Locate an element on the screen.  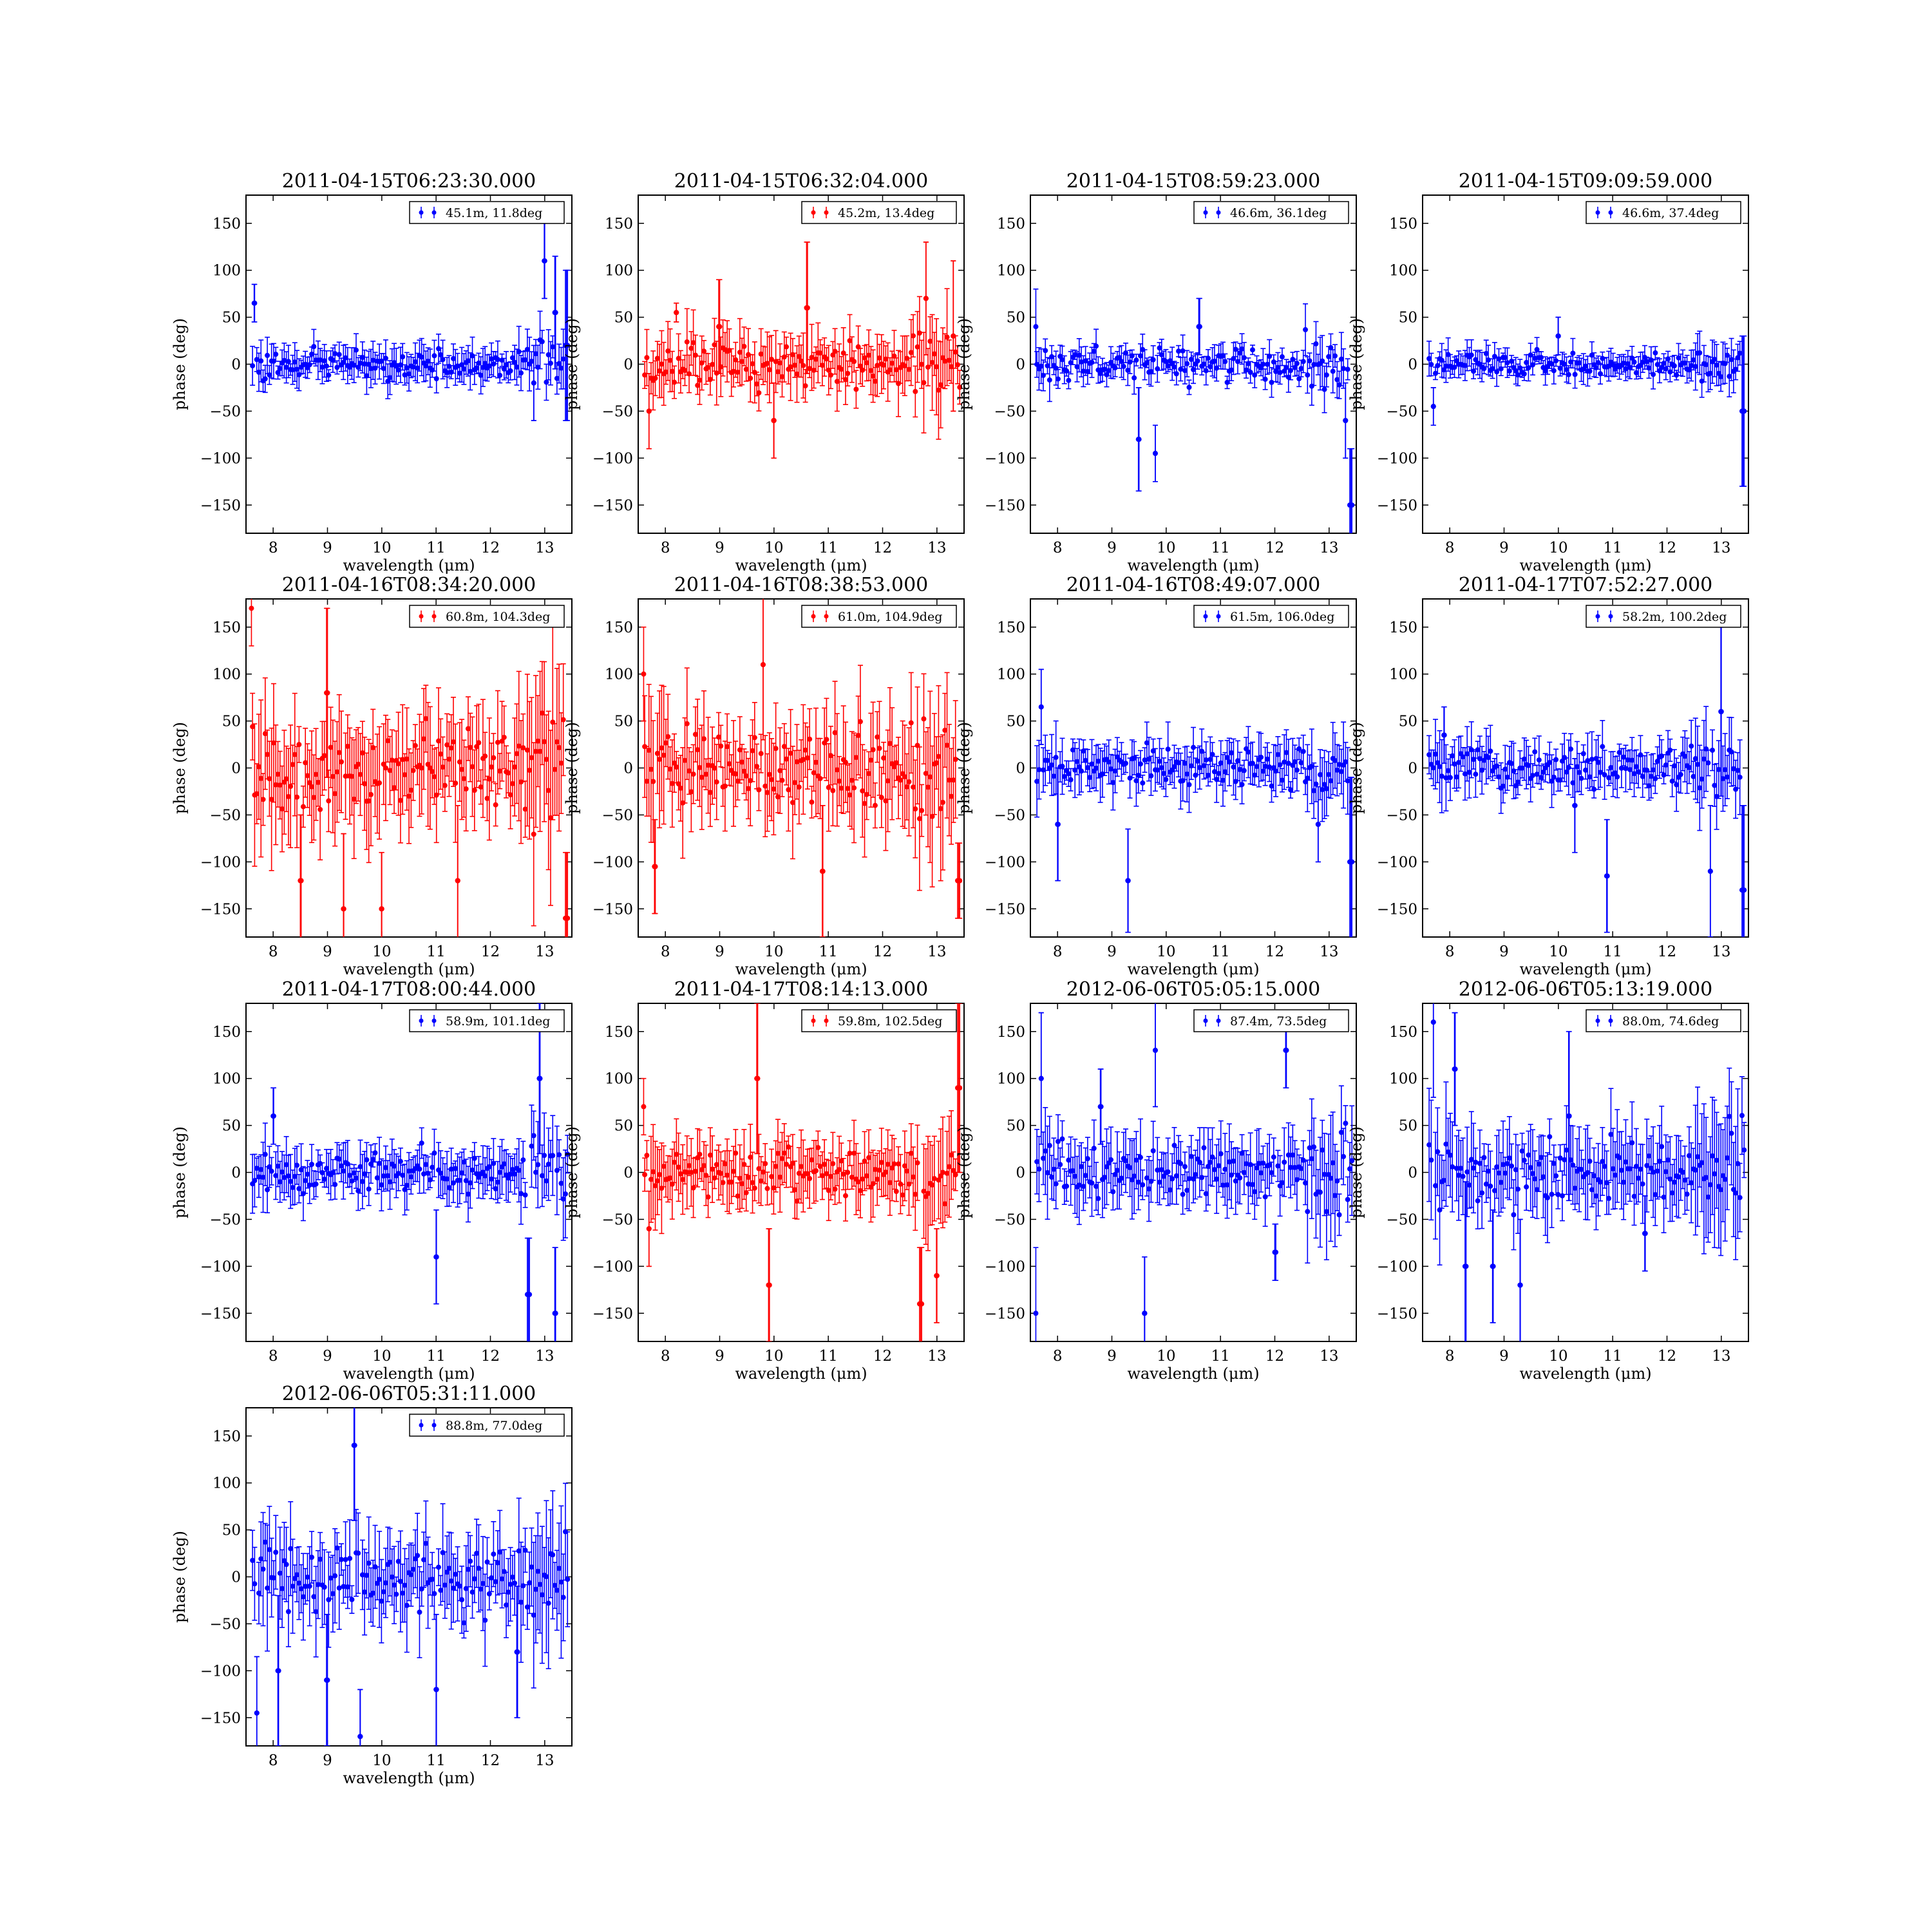
y-axis-label: phase (deg) is located at coordinates (180, 768).